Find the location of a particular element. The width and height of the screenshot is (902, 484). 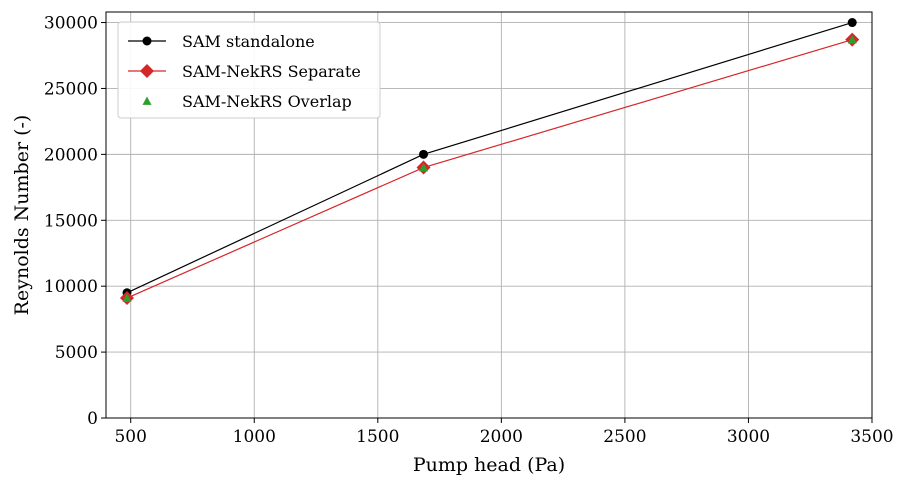

legend-entry: SAM standalone is located at coordinates (221, 41).